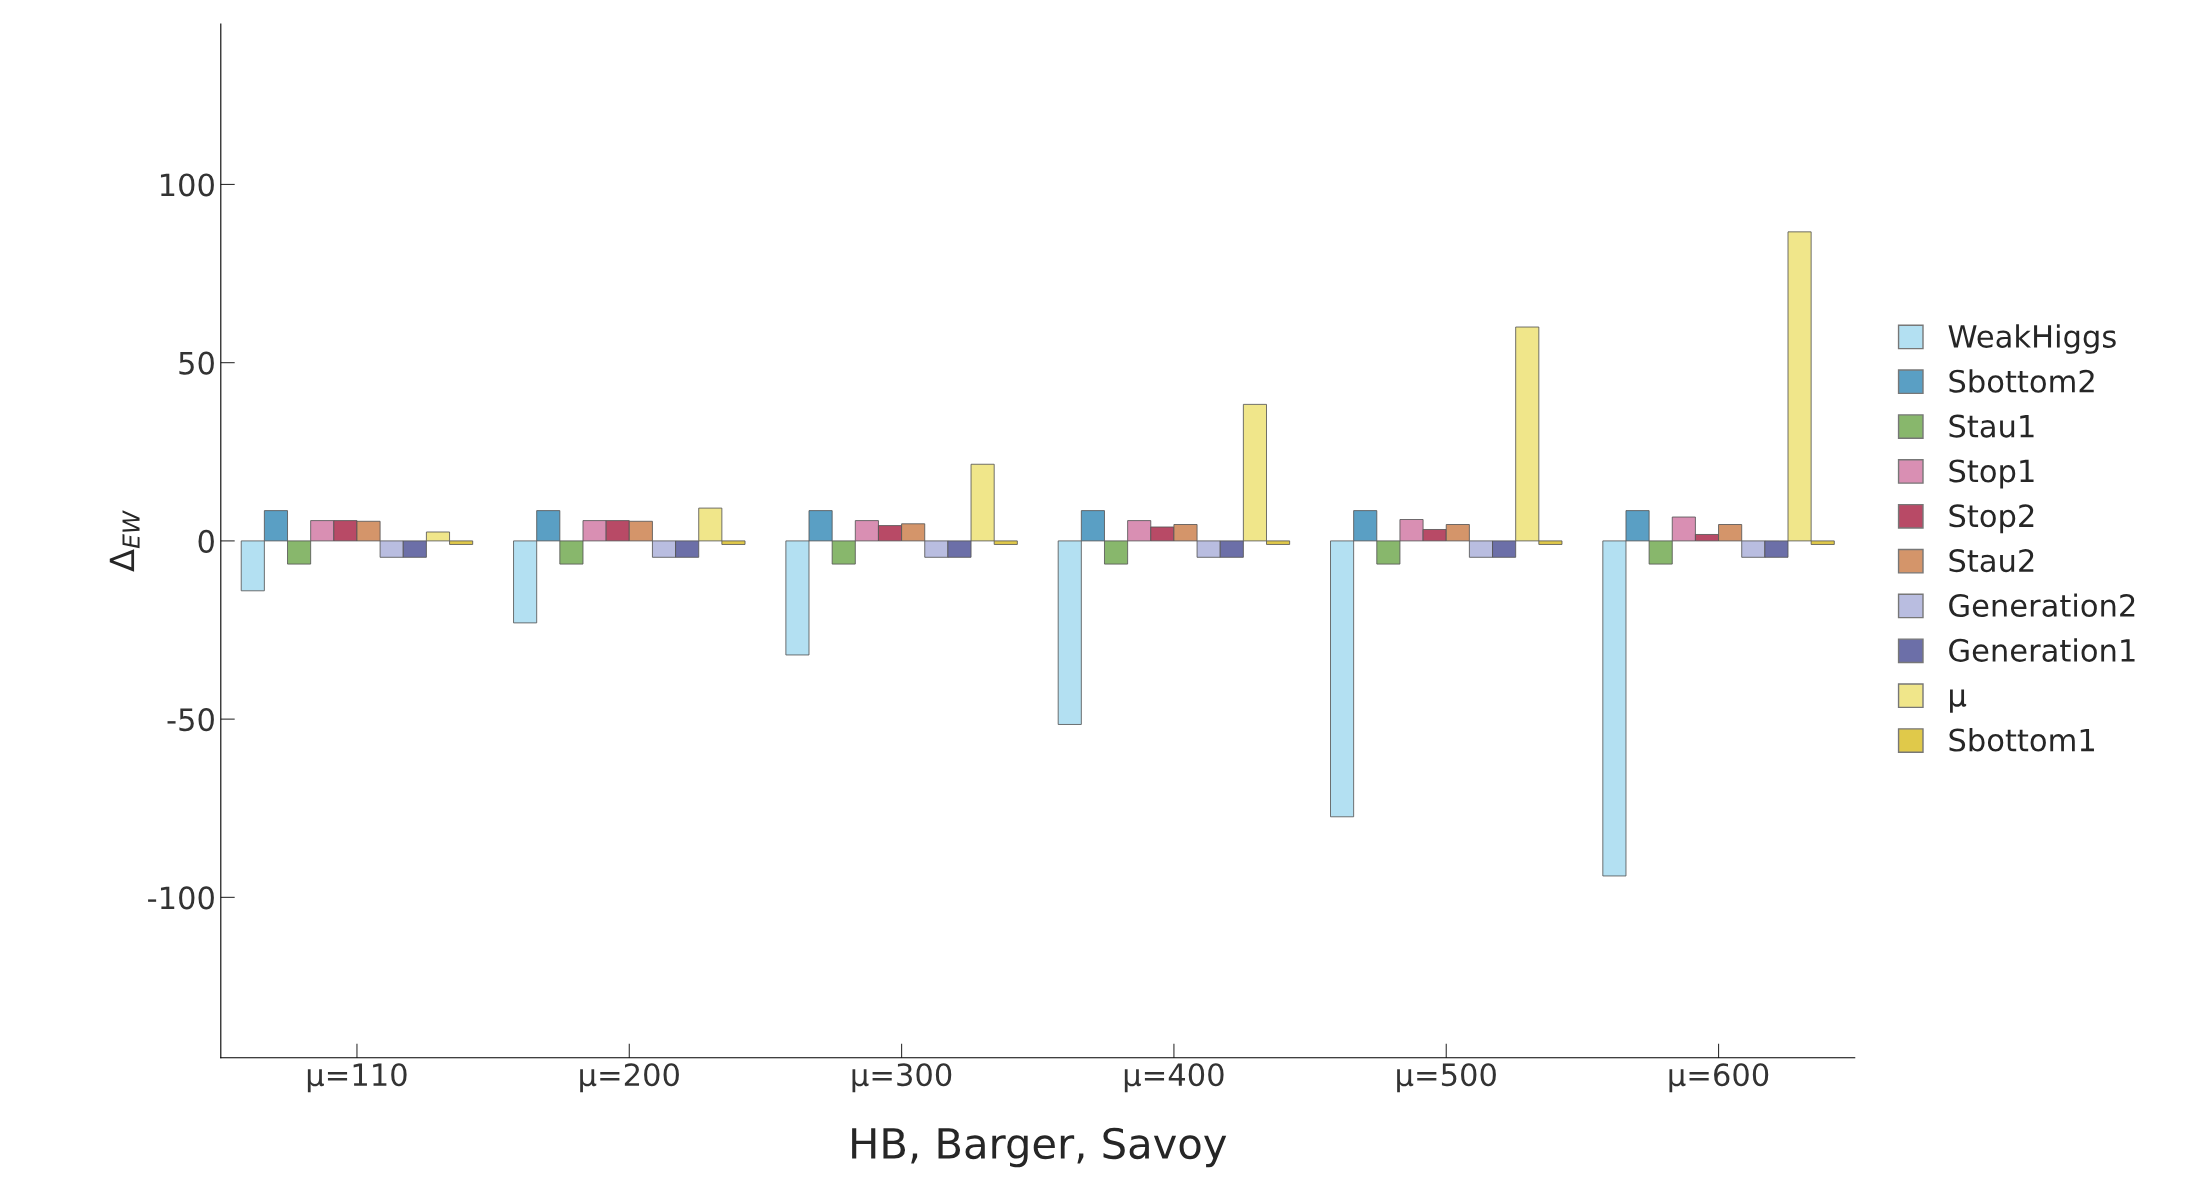  What do you see at coordinates (1991, 474) in the screenshot?
I see `legend-label: Stop1` at bounding box center [1991, 474].